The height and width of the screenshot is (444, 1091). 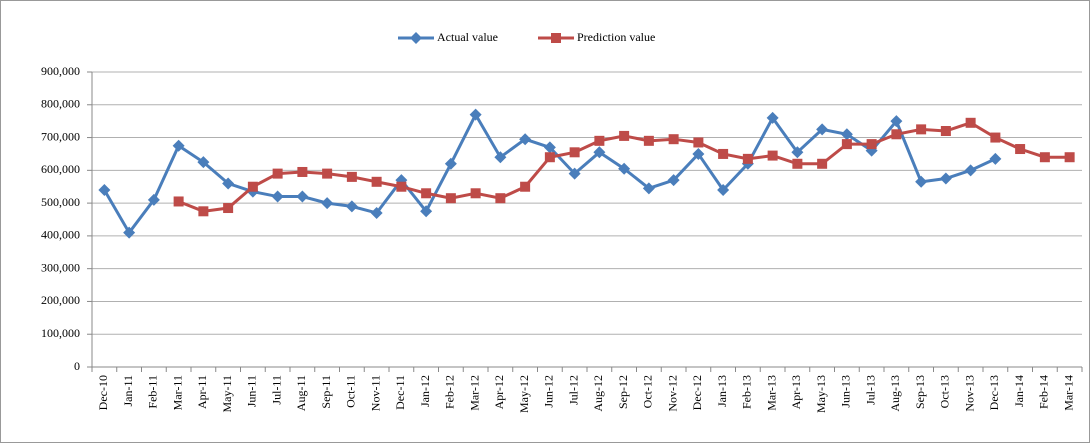 What do you see at coordinates (895, 393) in the screenshot?
I see `x-tick-label: Aug-13` at bounding box center [895, 393].